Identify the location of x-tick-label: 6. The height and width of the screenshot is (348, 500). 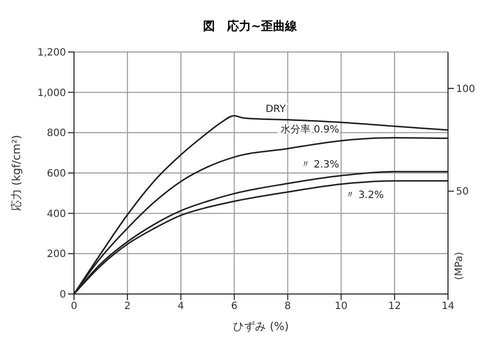
(234, 306).